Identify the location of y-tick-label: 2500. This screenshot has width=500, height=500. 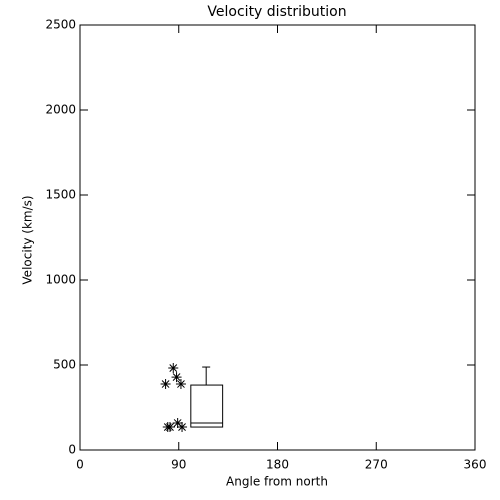
(60, 25).